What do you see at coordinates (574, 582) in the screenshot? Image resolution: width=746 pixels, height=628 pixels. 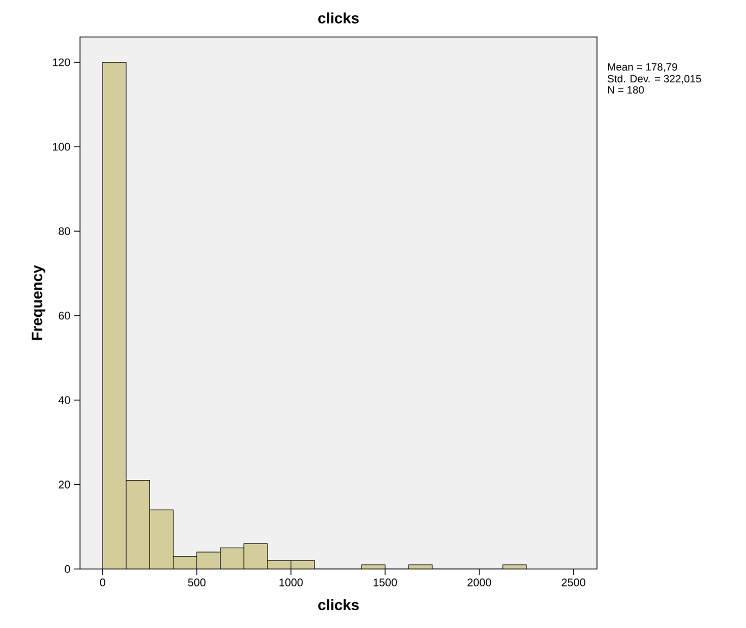 I see `x-tick-label: 2500` at bounding box center [574, 582].